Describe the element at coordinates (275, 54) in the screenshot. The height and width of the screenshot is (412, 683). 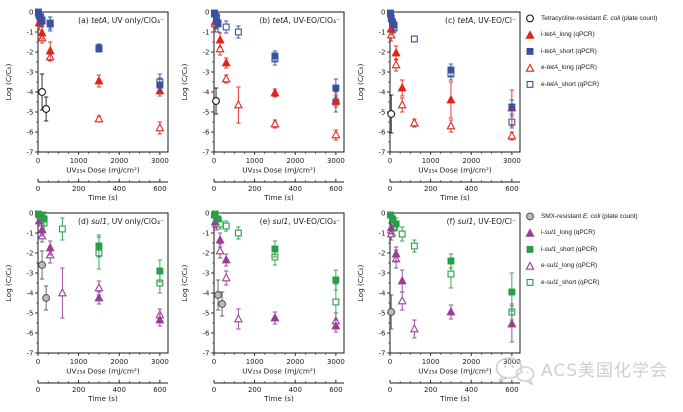
I see `series-b-i_short` at that location.